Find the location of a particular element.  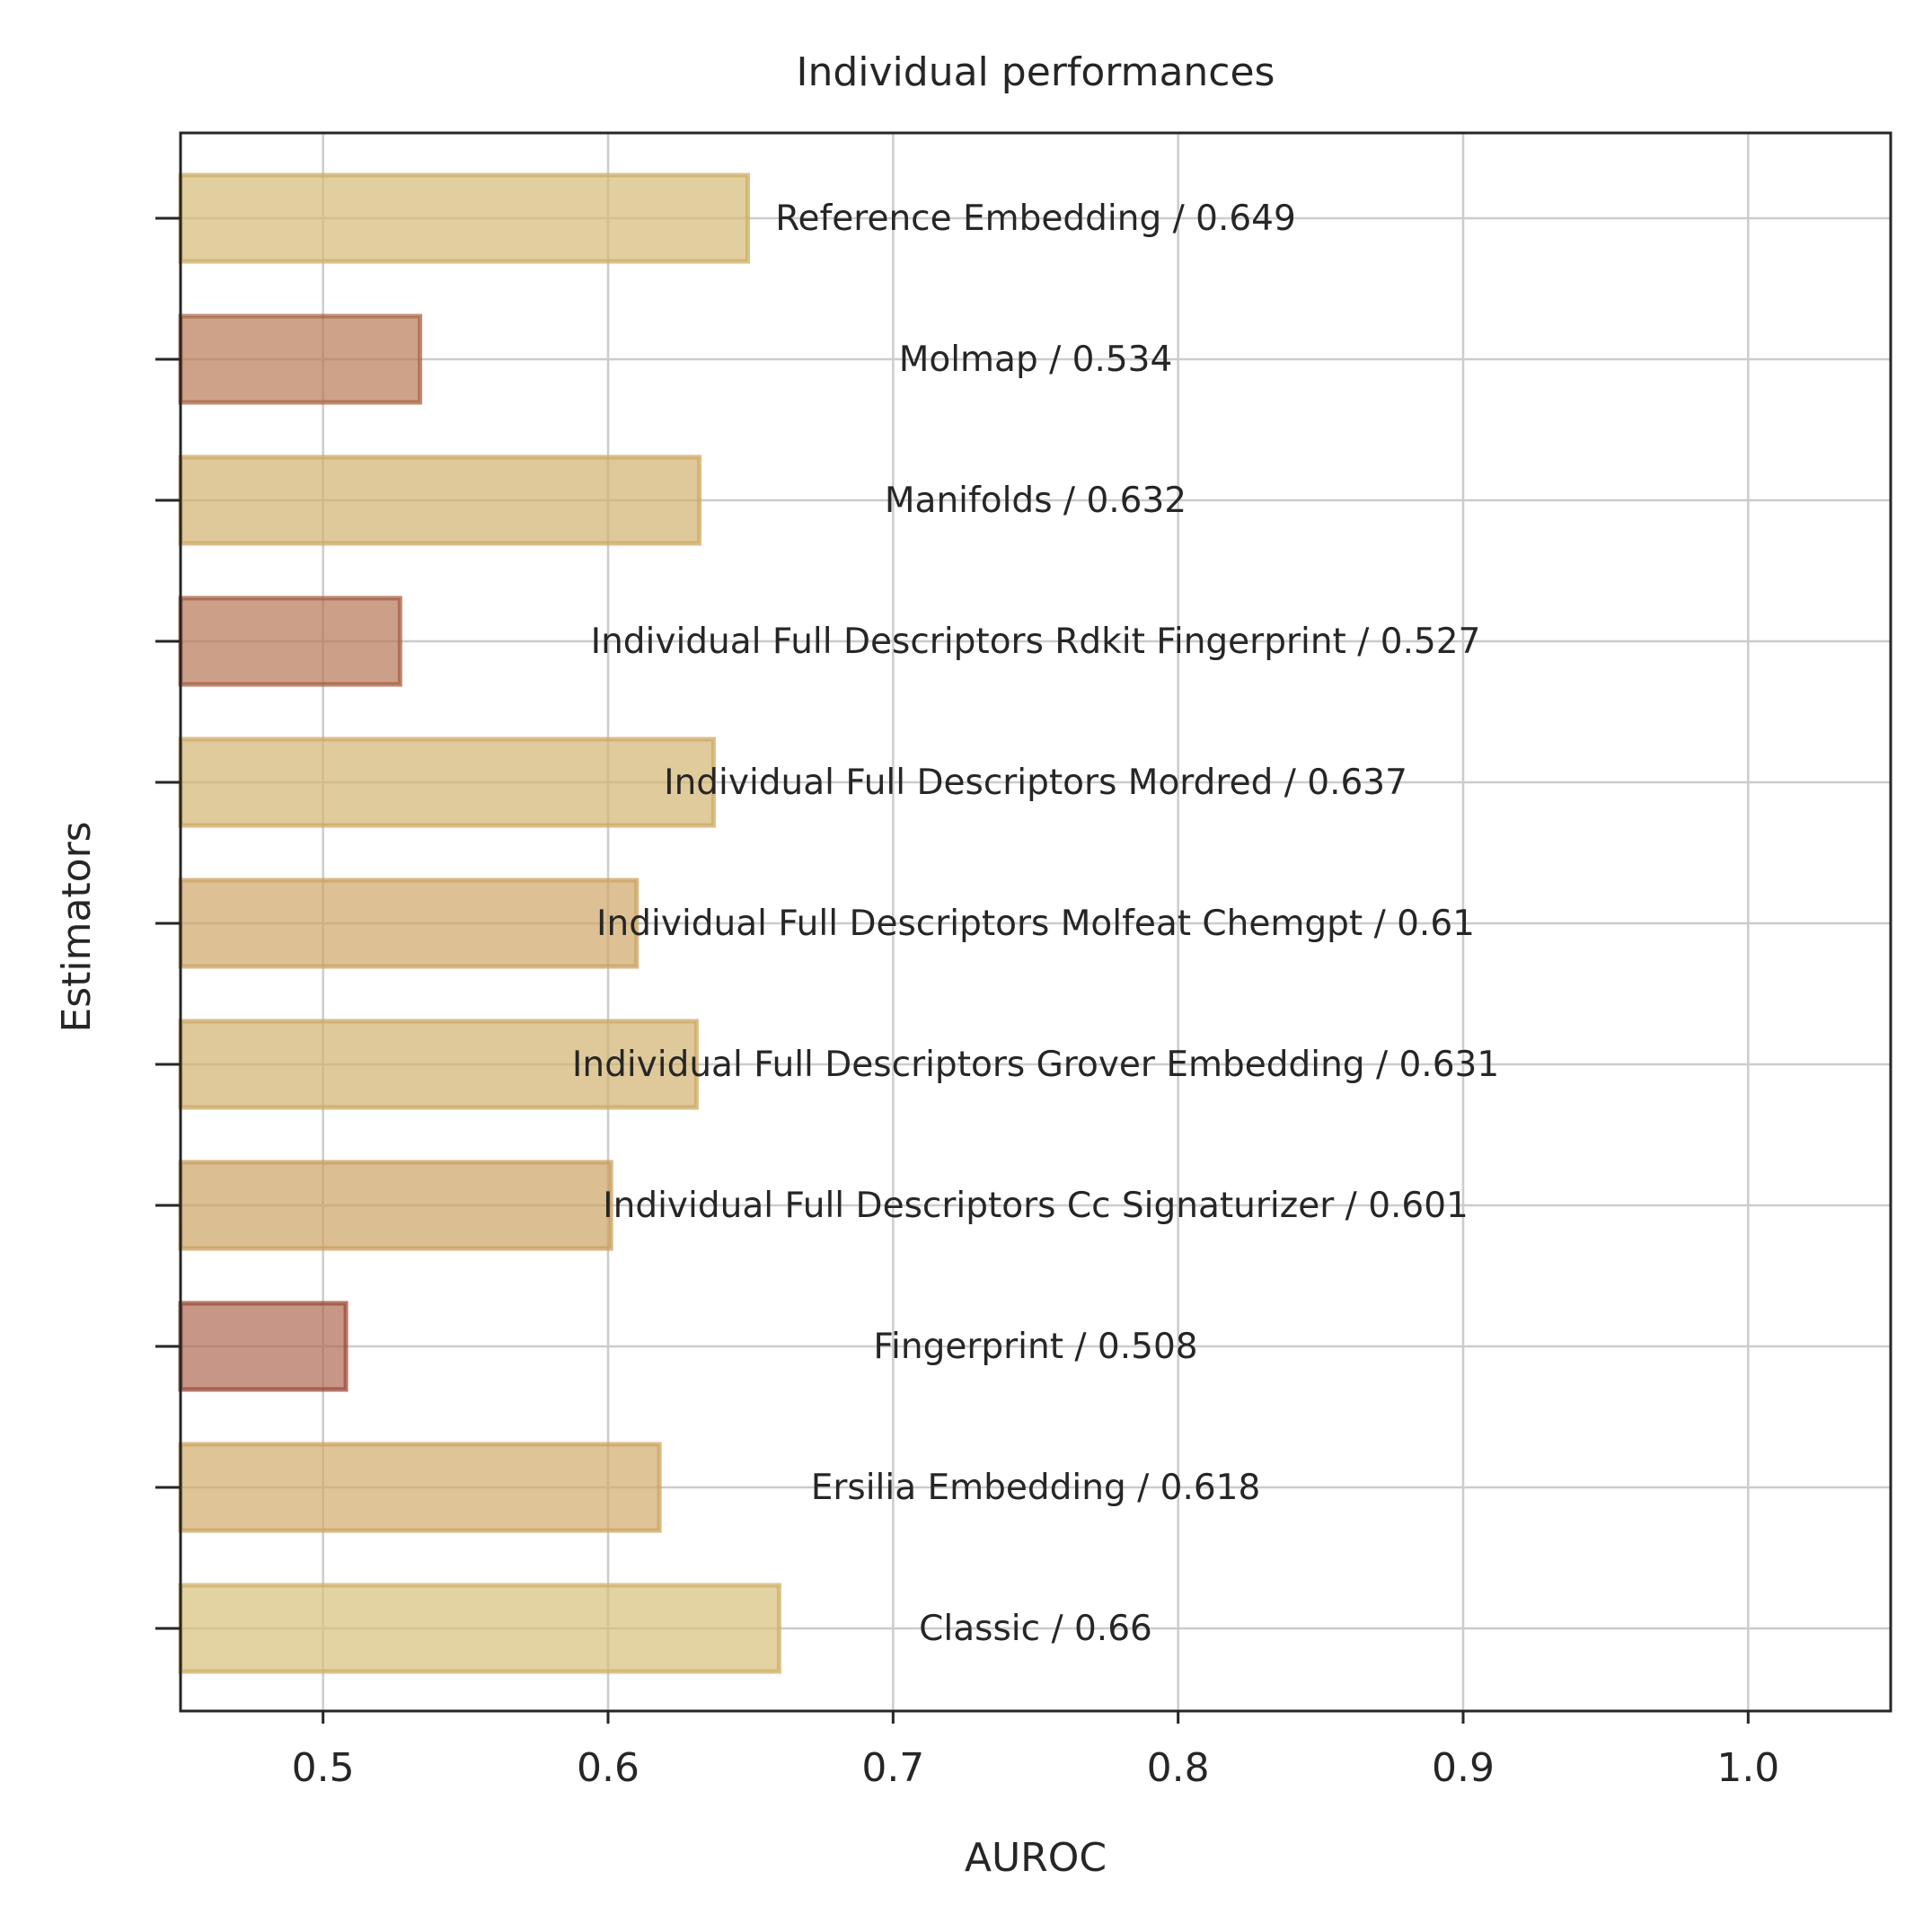

bar-individual-full-descriptors-cc-signaturizer is located at coordinates (395, 1205).